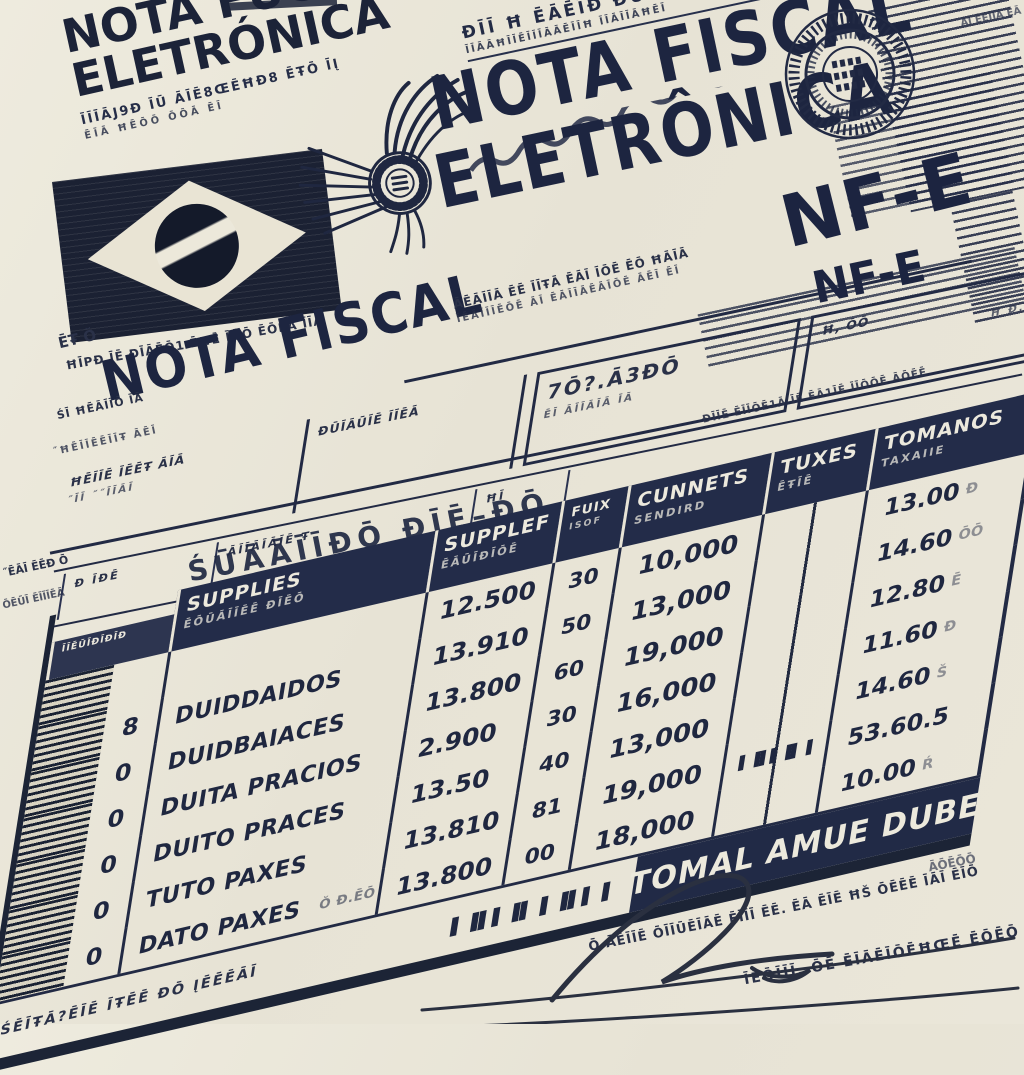  I want to click on garbled-text: ŚĪ ĦĒĀĪĪŌ ĪĀ, so click(100, 406).